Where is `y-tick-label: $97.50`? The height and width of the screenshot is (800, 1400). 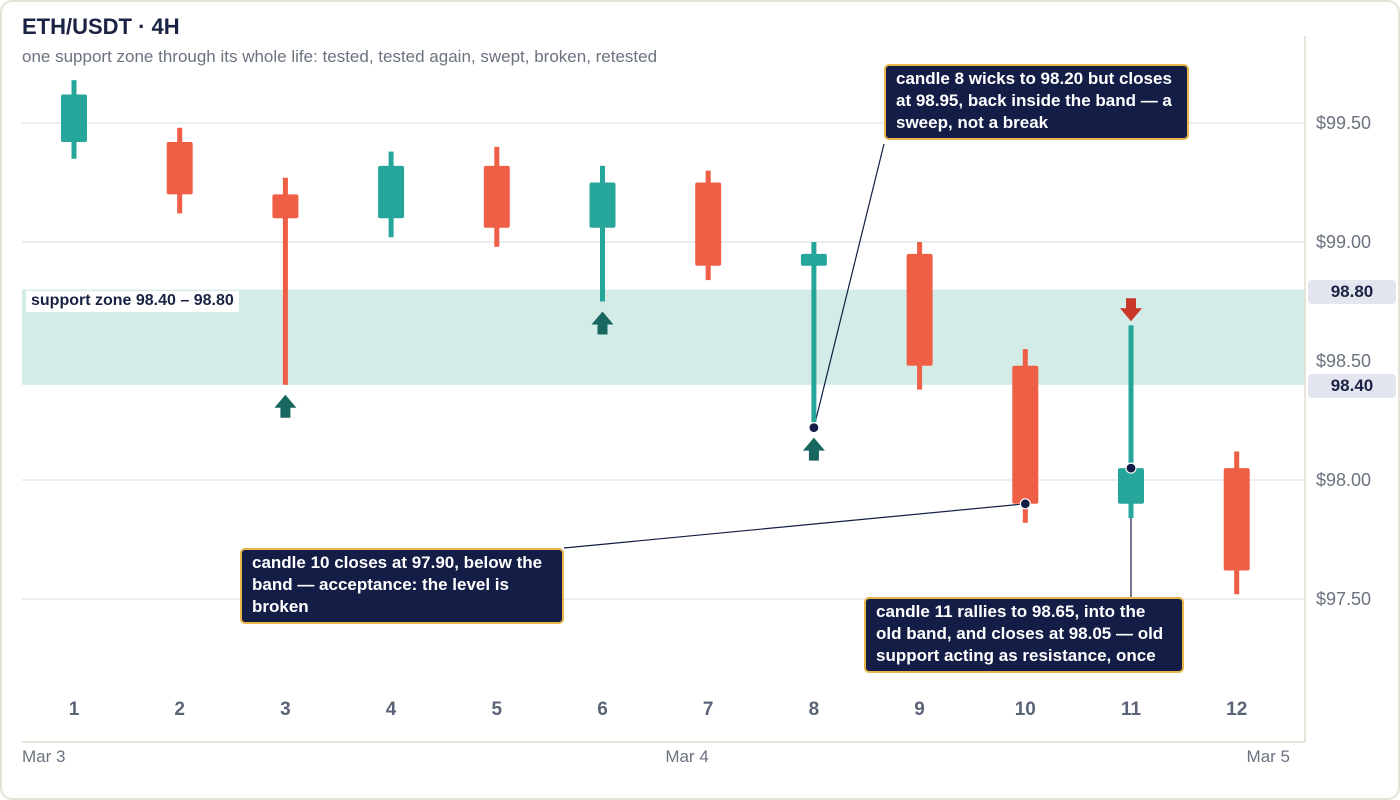
y-tick-label: $97.50 is located at coordinates (1343, 599).